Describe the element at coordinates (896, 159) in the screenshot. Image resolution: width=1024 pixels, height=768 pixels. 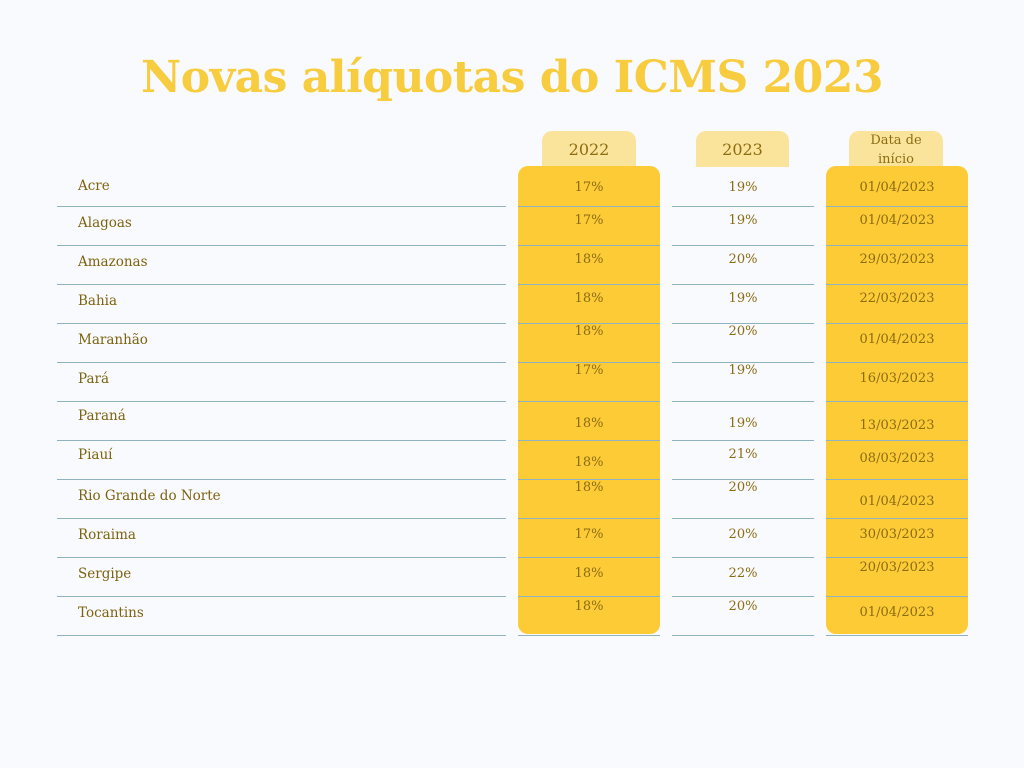
I see `header-start-date-line2: início` at that location.